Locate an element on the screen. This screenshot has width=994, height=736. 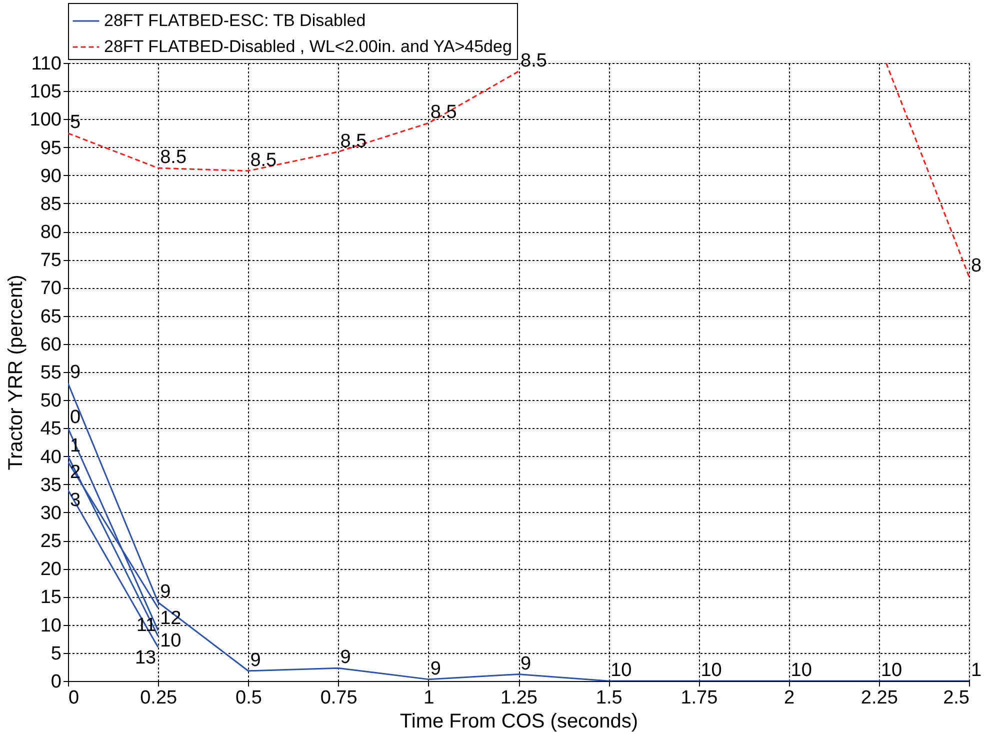
x-axis-title: Time From COS (seconds) is located at coordinates (519, 721).